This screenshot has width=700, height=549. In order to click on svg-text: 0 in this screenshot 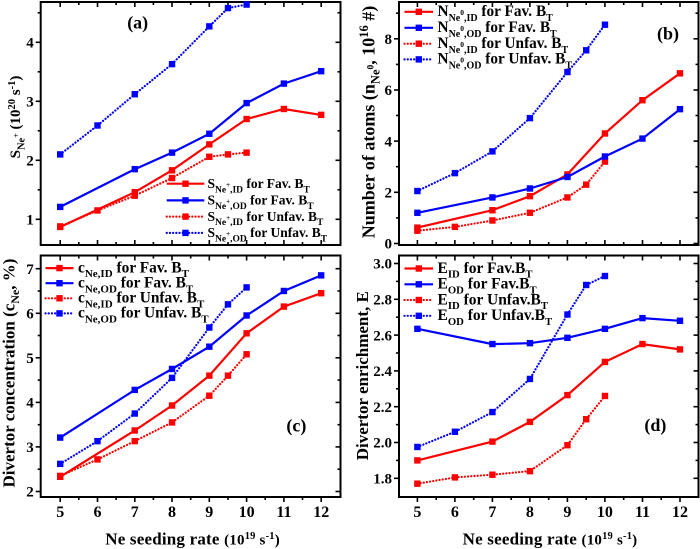, I will do `click(389, 245)`.